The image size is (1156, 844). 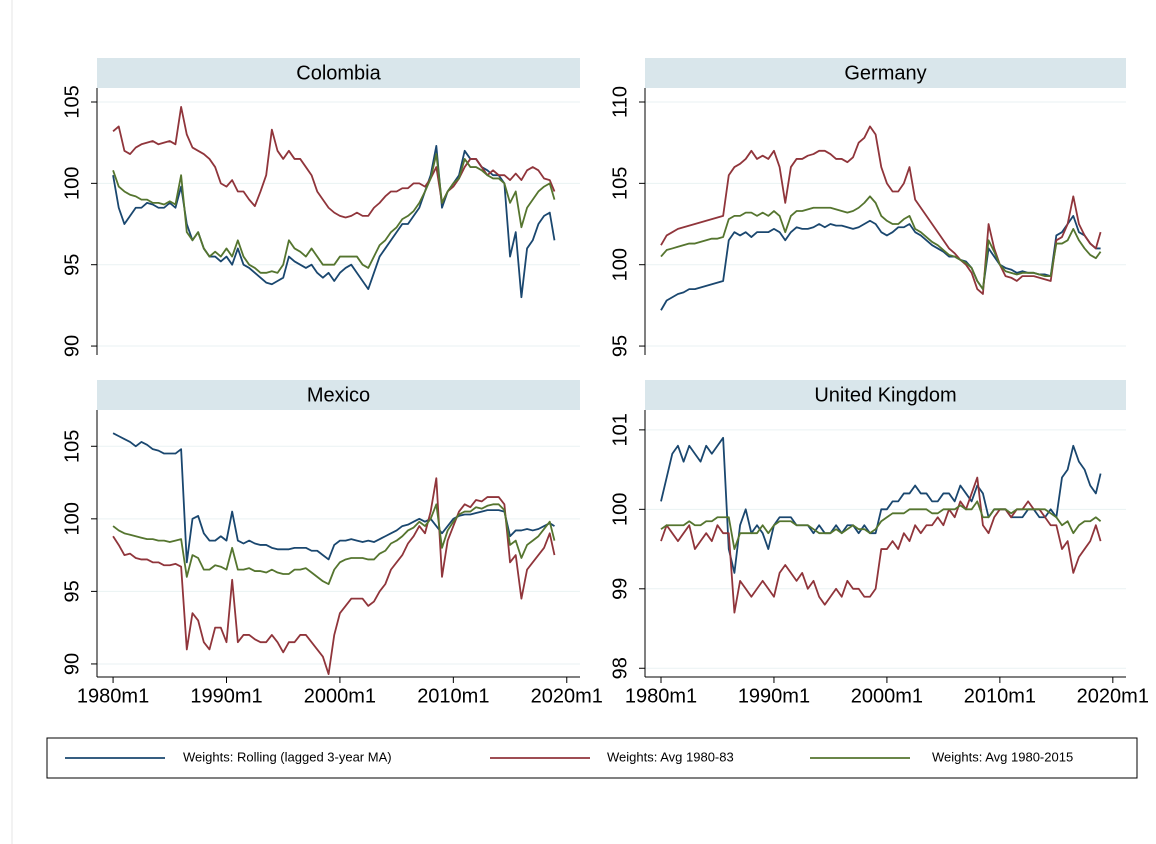 I want to click on panel-title: Germany, so click(x=885, y=73).